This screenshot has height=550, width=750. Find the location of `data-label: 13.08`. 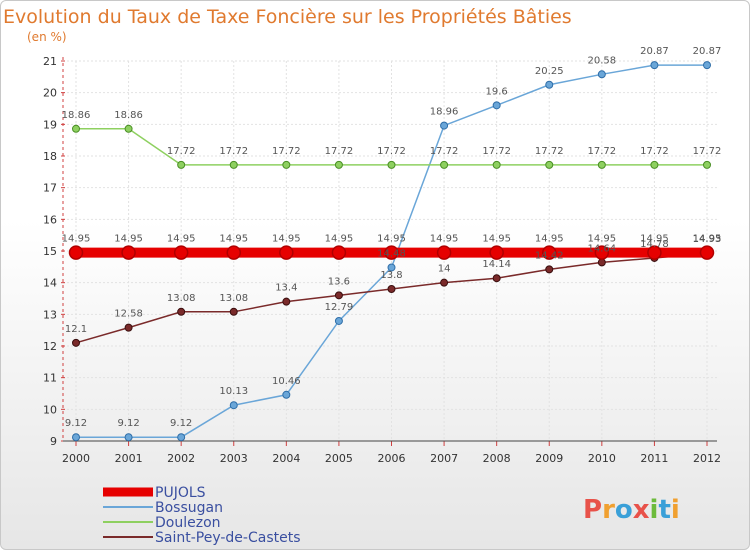

data-label: 13.08 is located at coordinates (233, 298).